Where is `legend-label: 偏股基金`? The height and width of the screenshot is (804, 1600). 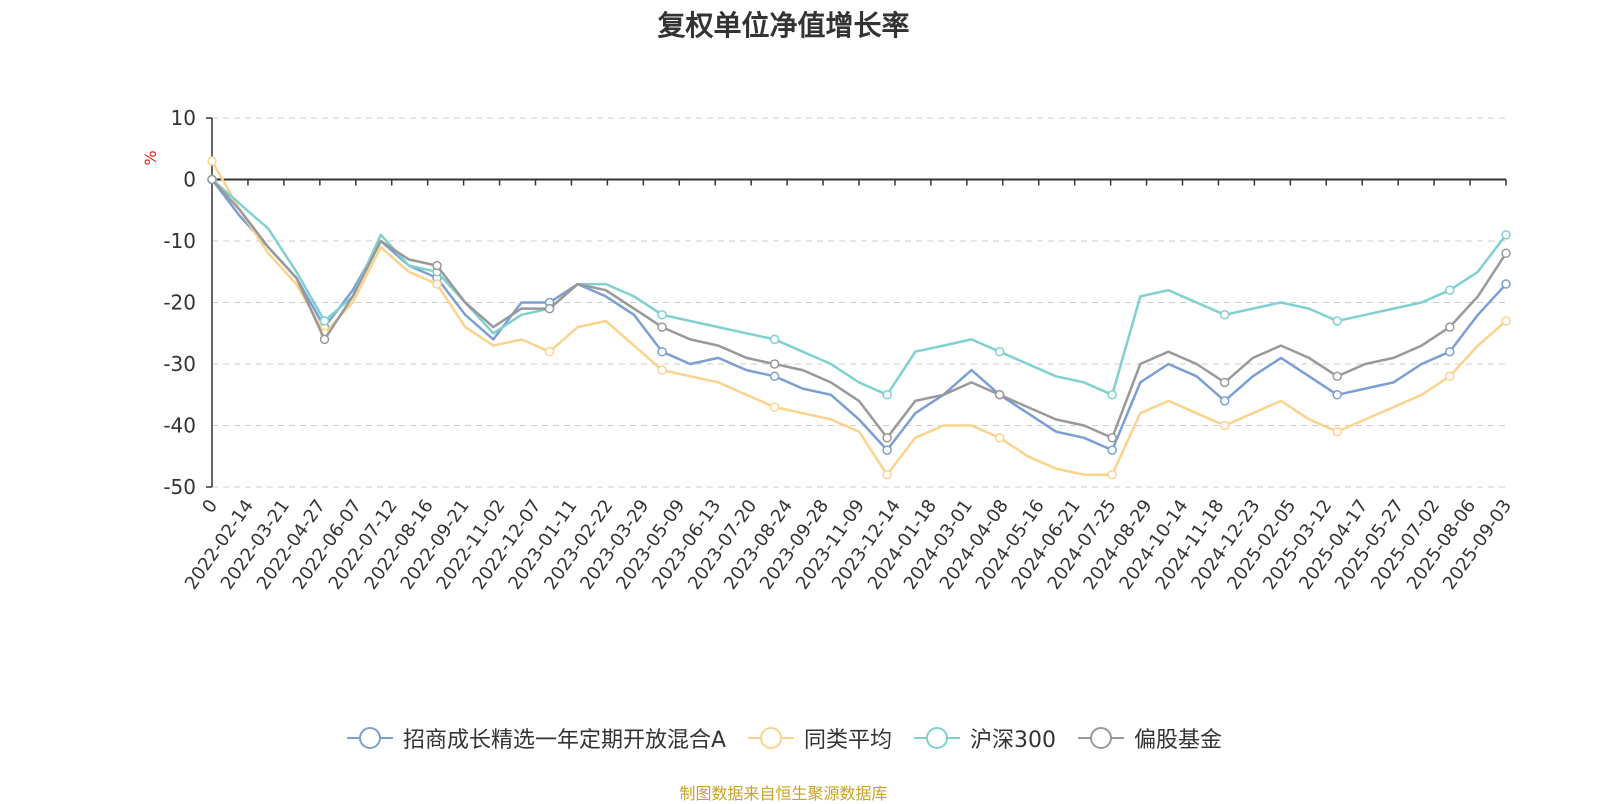
legend-label: 偏股基金 is located at coordinates (1178, 740).